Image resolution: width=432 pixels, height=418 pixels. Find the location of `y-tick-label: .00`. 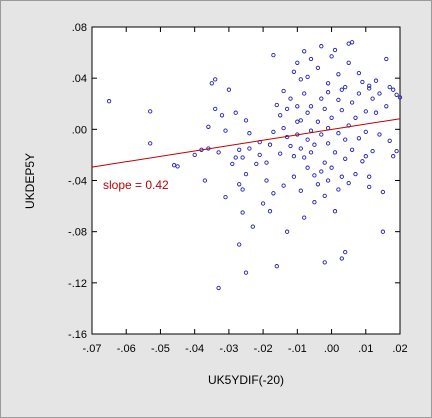

y-tick-label: .00 is located at coordinates (79, 130).